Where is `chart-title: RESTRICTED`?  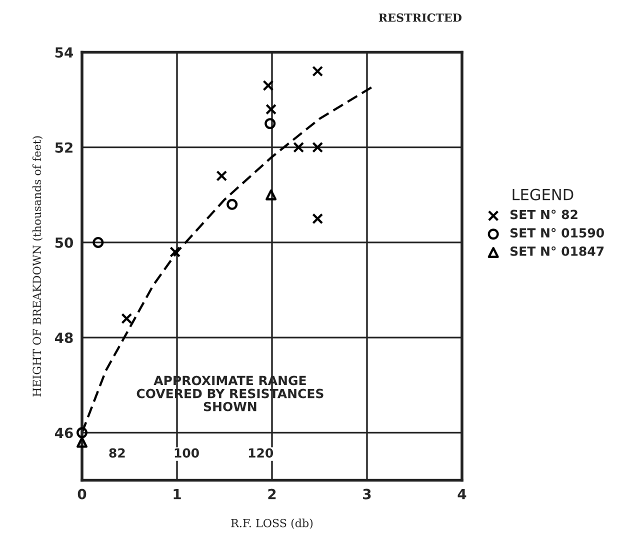
chart-title: RESTRICTED is located at coordinates (420, 17).